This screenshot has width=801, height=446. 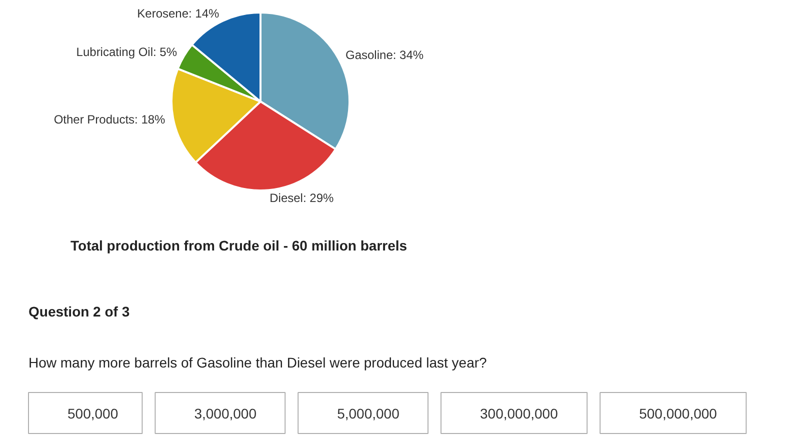 I want to click on slice-label: Other Products: 18%, so click(x=110, y=119).